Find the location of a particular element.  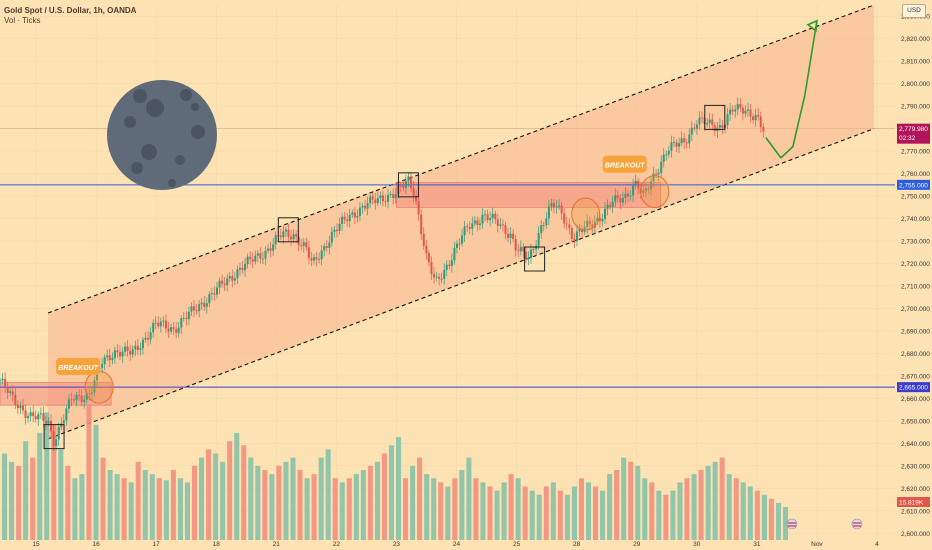

price-tick-label: 2,810.000 is located at coordinates (915, 62).